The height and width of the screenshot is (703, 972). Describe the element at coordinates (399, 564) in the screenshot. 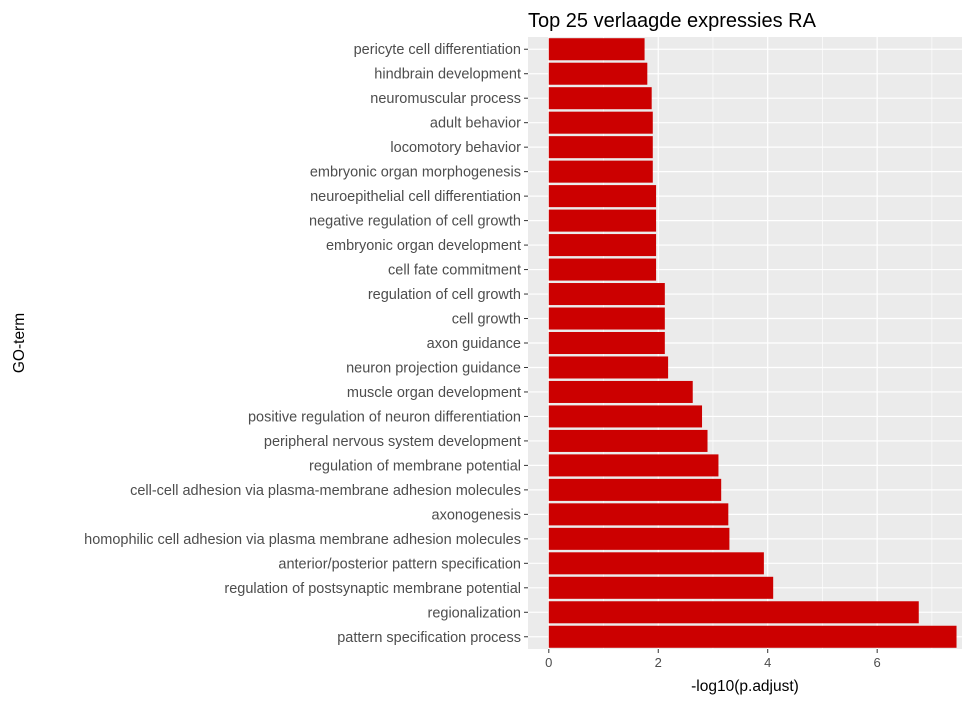

I see `y-tick-label: anterior/posterior pattern specification` at that location.